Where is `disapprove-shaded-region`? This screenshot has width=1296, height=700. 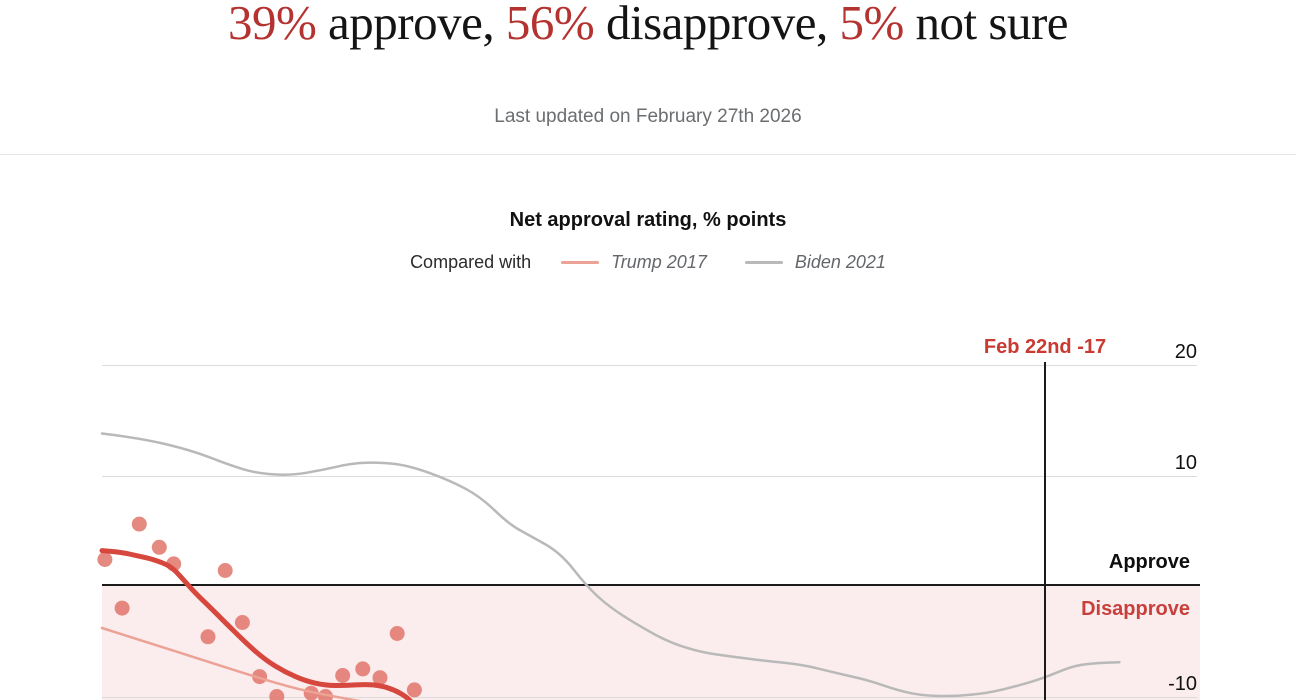 disapprove-shaded-region is located at coordinates (651, 643).